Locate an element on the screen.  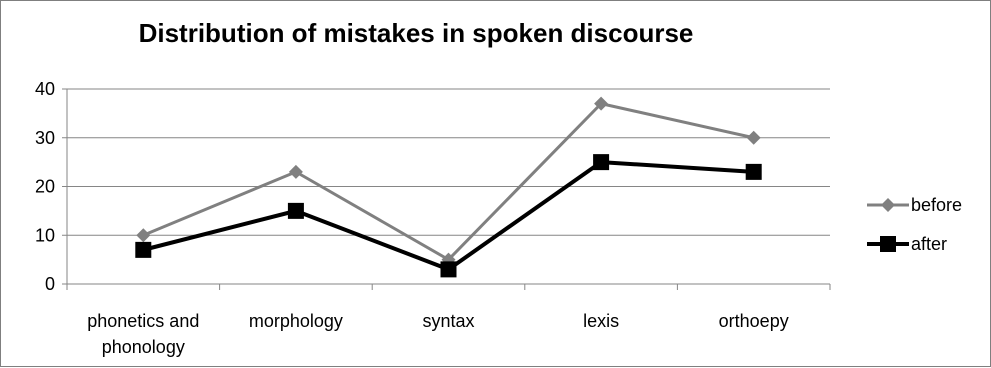
y-axis-ticks: 0 10 20 30 40 is located at coordinates (51, 186).